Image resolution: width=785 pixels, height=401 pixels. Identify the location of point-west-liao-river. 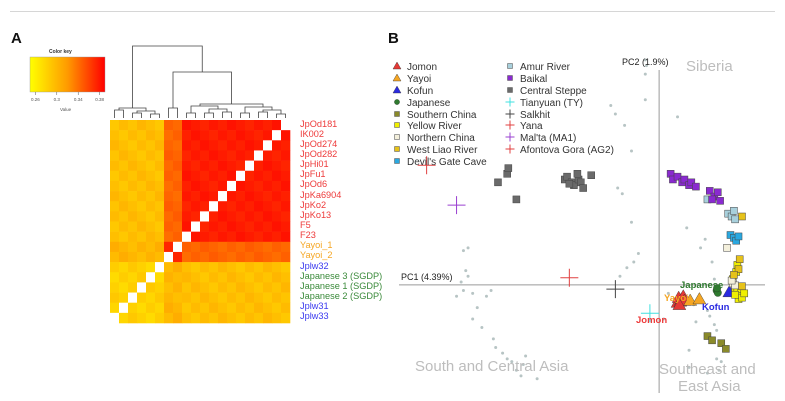
(739, 259).